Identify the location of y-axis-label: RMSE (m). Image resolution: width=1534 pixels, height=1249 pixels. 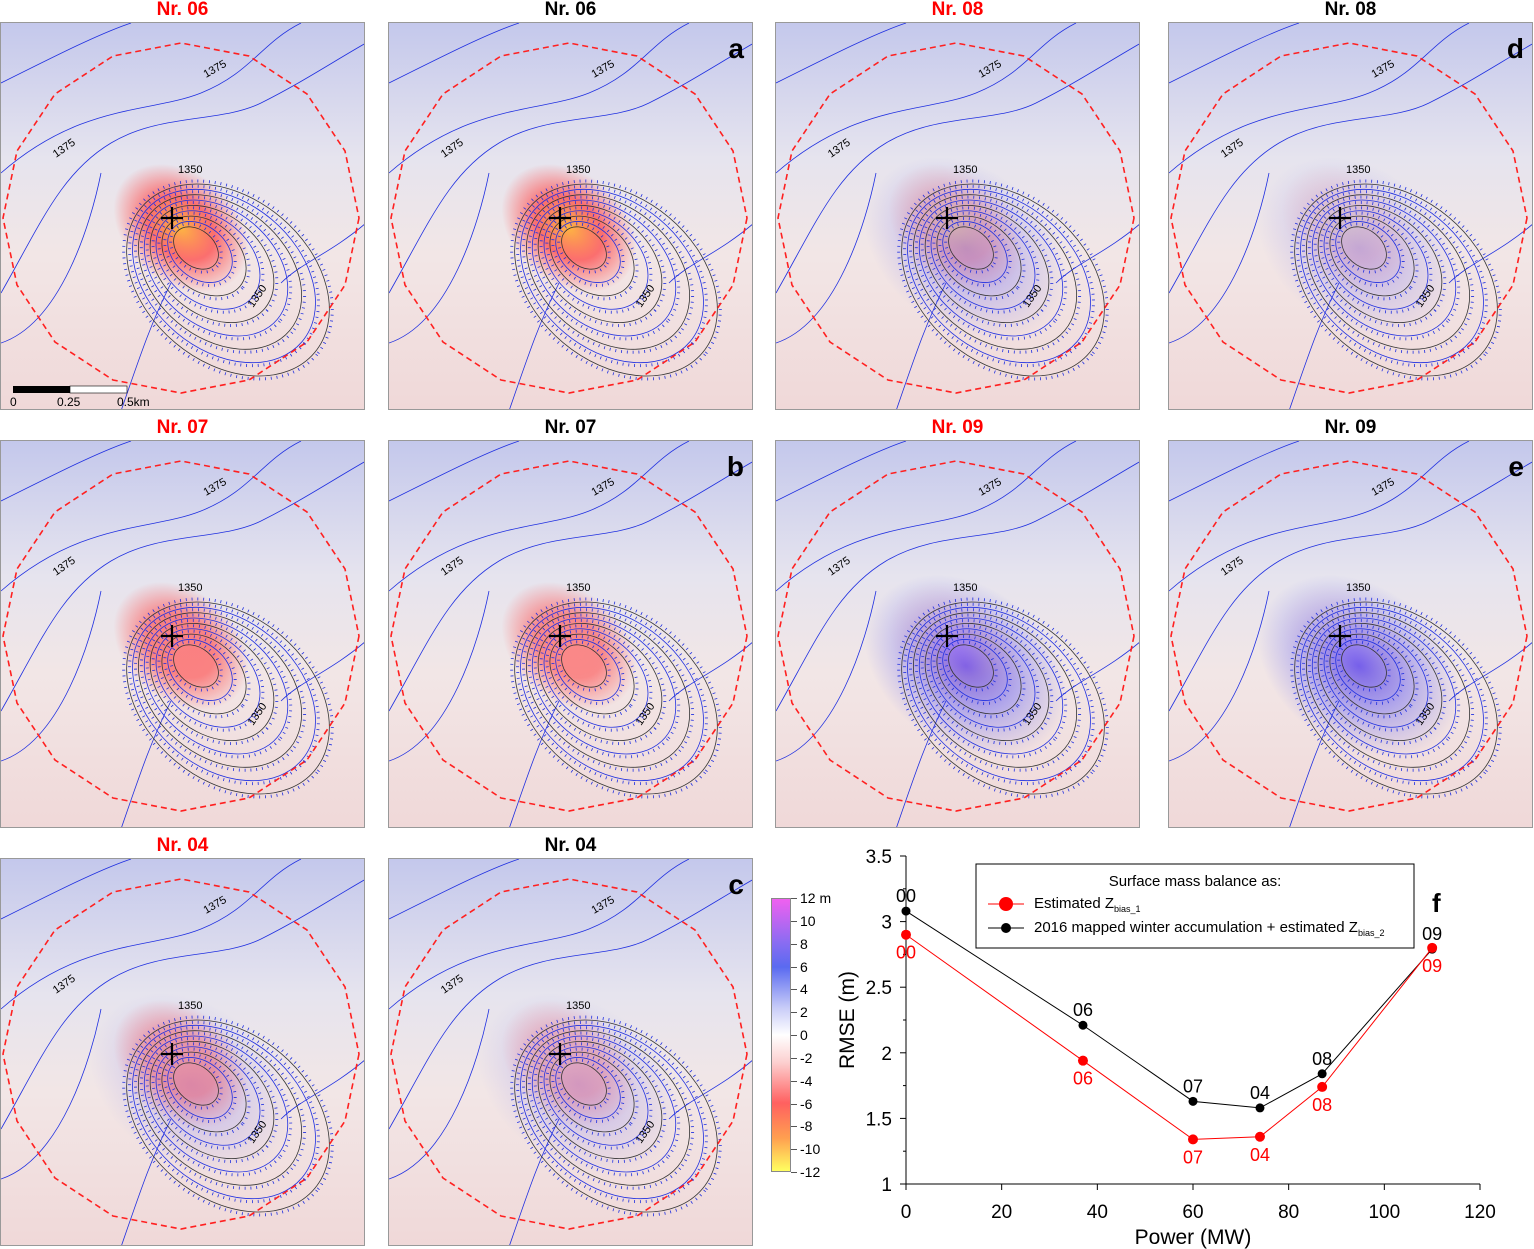
(847, 1020).